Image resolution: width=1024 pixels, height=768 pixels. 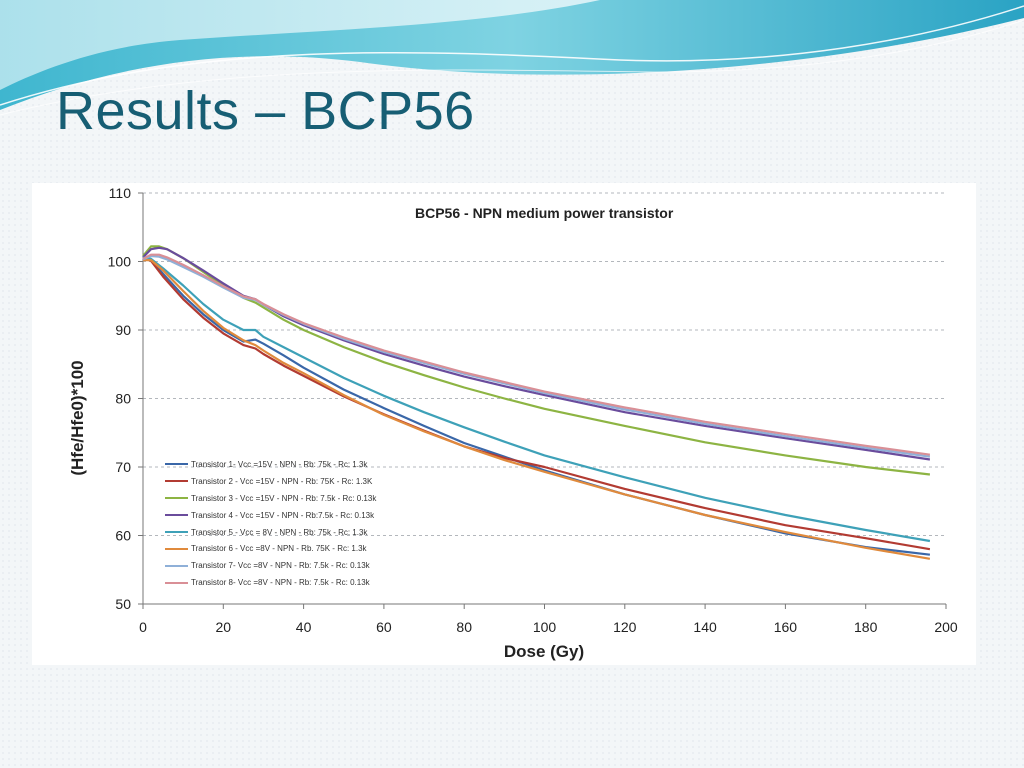 What do you see at coordinates (123, 330) in the screenshot?
I see `y-tick-label: 90` at bounding box center [123, 330].